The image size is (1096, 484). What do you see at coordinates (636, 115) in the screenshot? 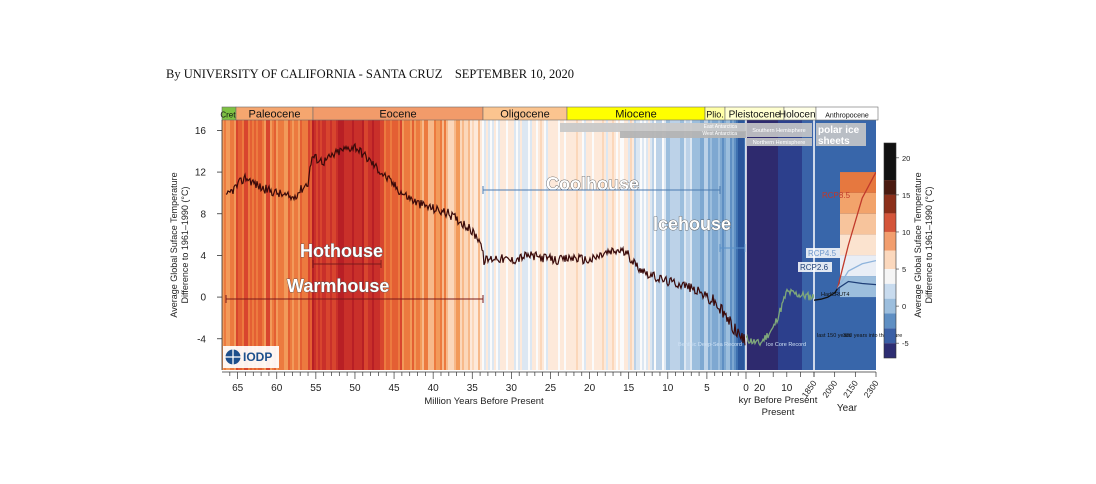
I see `epoch-label: Miocene` at bounding box center [636, 115].